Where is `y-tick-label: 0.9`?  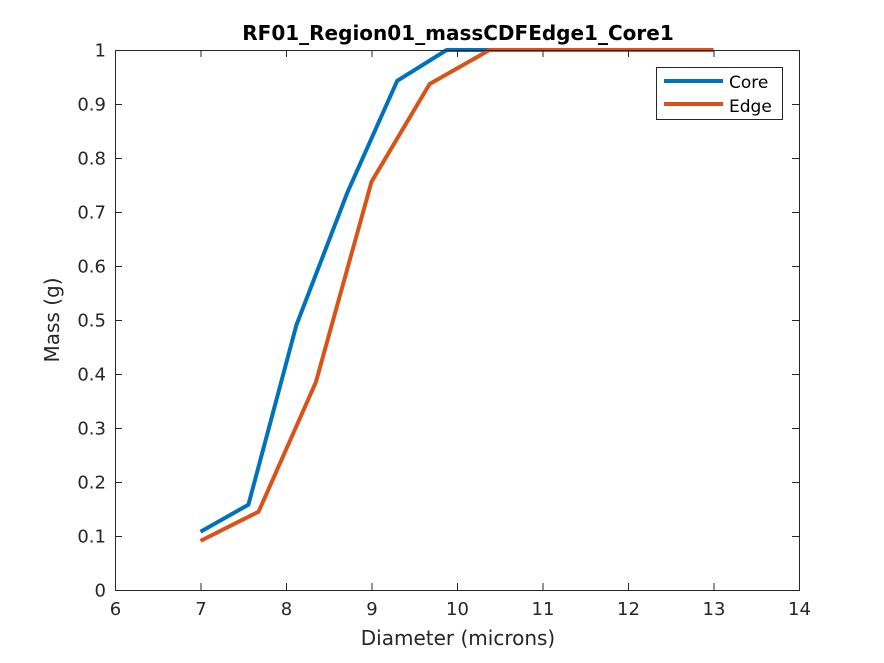 y-tick-label: 0.9 is located at coordinates (91, 105).